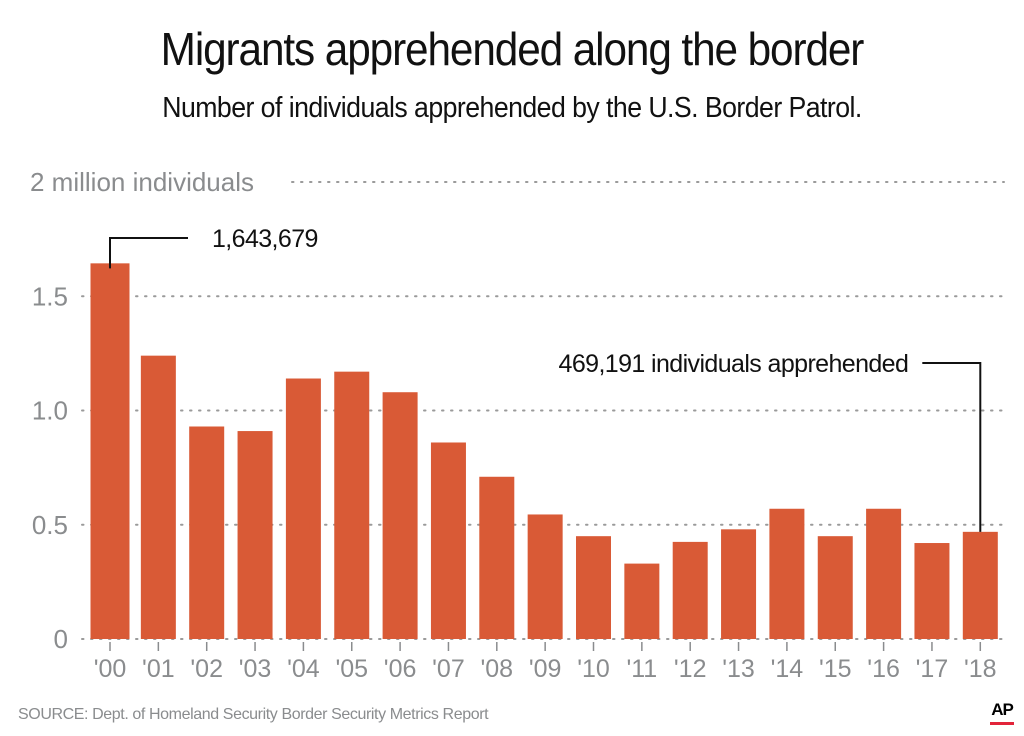 This screenshot has width=1024, height=736. What do you see at coordinates (545, 669) in the screenshot?
I see `x-tick-label: '09` at bounding box center [545, 669].